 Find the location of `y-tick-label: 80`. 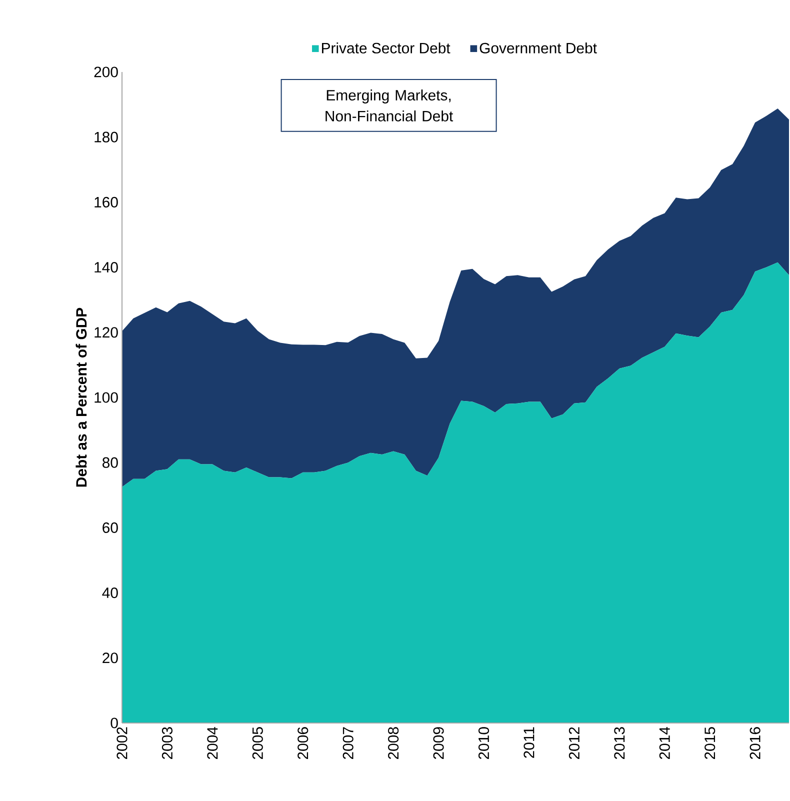

y-tick-label: 80 is located at coordinates (110, 462).